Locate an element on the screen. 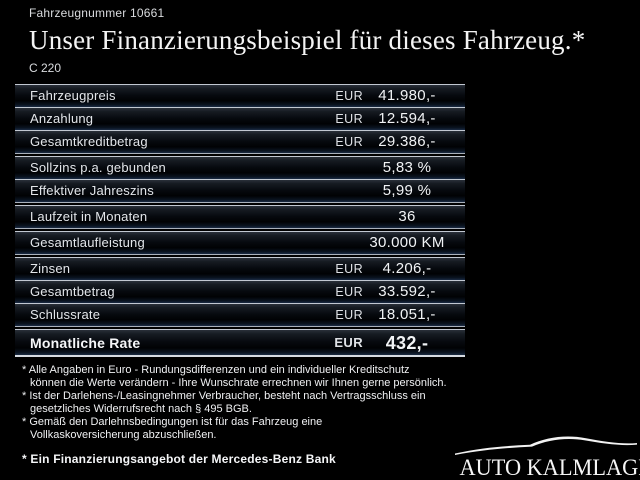 This screenshot has width=640, height=480. row-value: 30.000 KM is located at coordinates (407, 242).